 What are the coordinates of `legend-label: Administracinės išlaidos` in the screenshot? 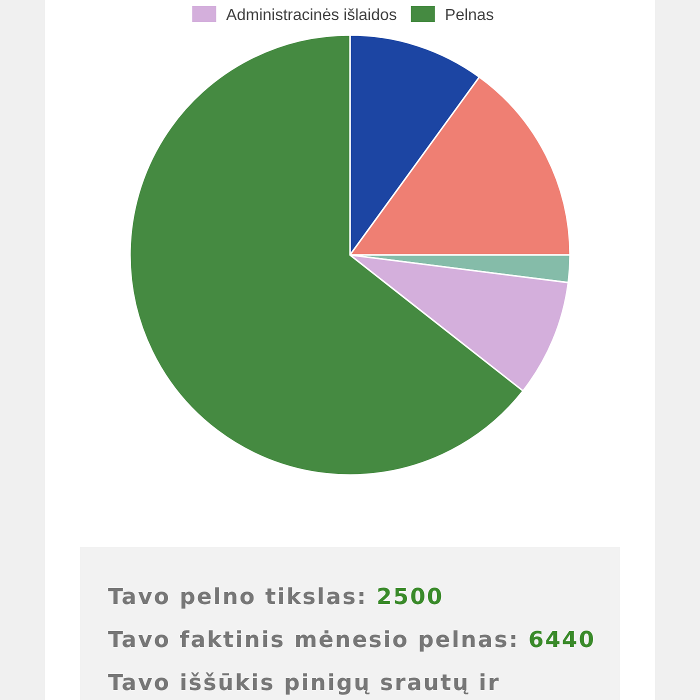 It's located at (311, 15).